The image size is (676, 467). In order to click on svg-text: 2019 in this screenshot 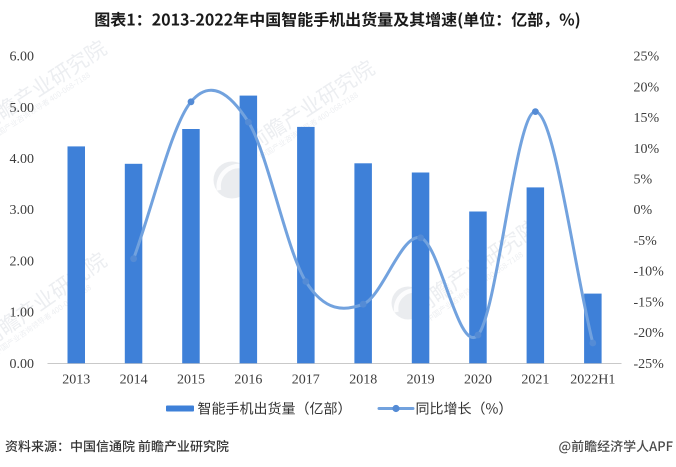, I will do `click(421, 380)`.